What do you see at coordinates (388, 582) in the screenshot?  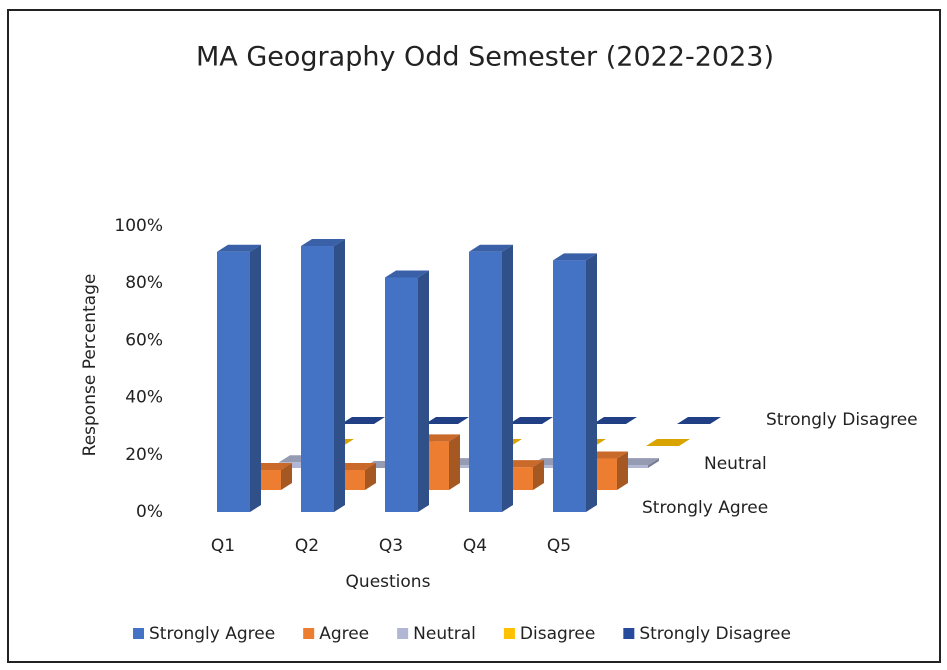 I see `x-axis-title: Questions` at bounding box center [388, 582].